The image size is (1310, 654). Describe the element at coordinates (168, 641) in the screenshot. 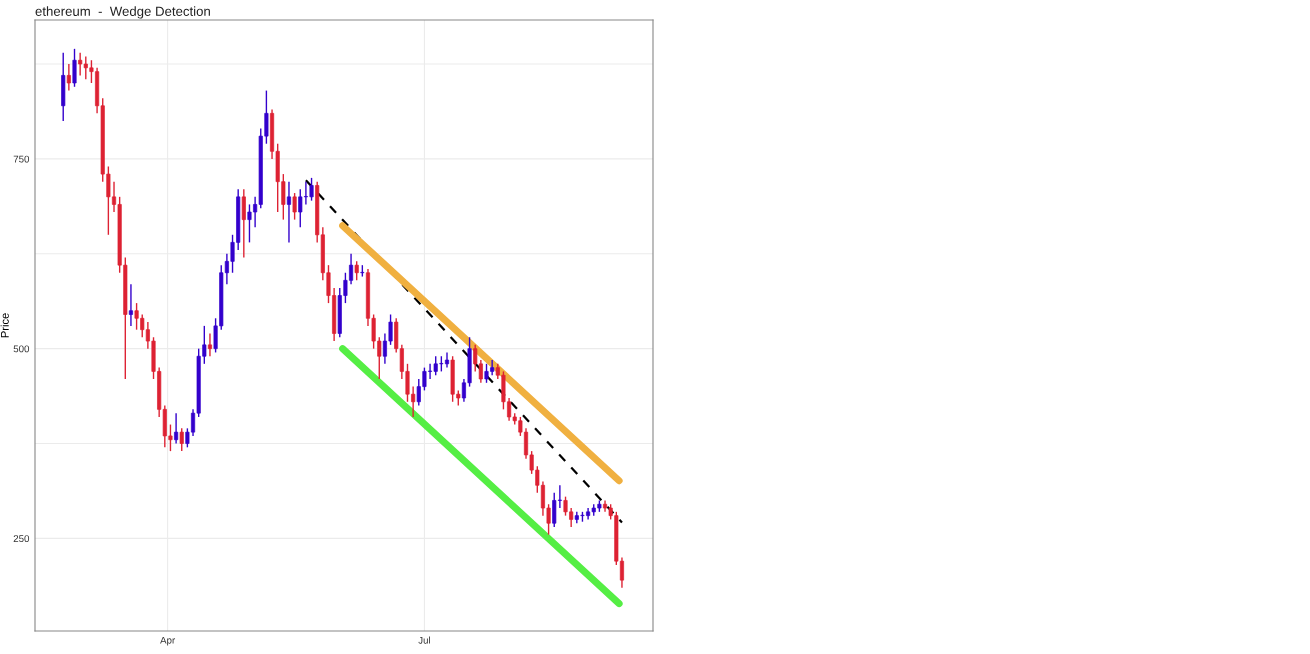

I see `x-tick-label: Apr` at that location.